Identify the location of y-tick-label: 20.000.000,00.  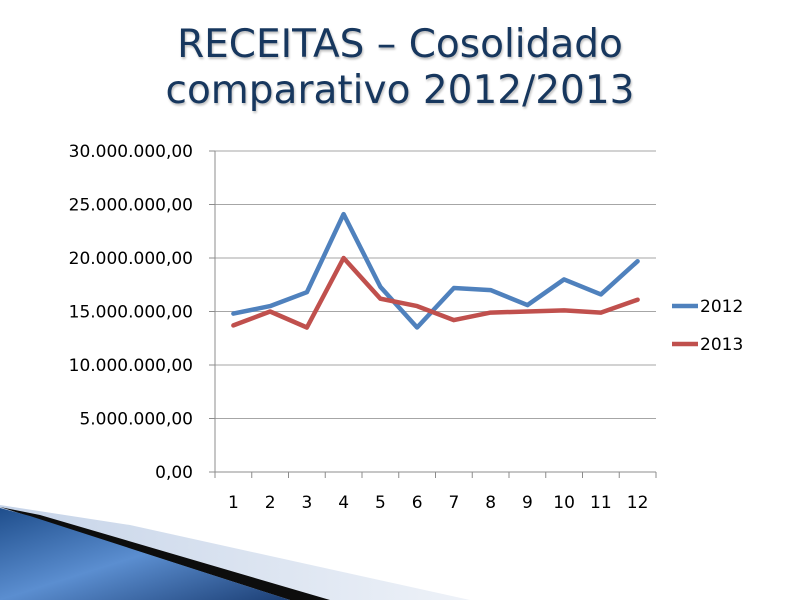
(131, 259).